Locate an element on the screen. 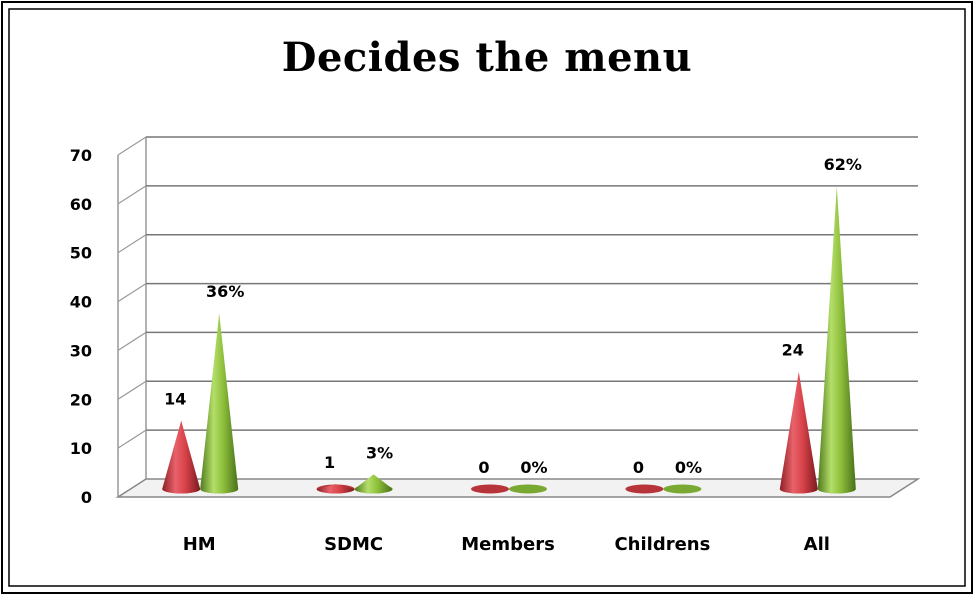  y-tick-label: 10 is located at coordinates (81, 448).